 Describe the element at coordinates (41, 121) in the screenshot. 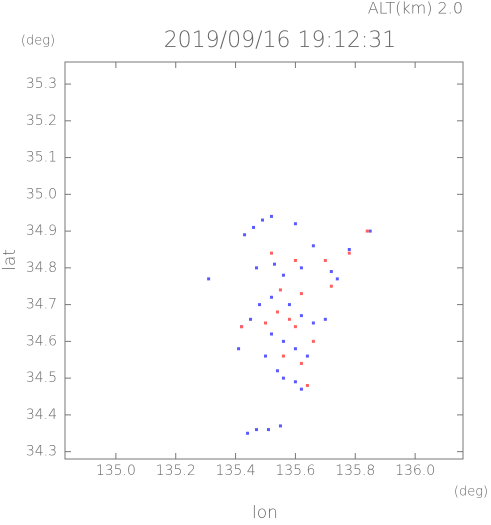

I see `y-tick-label: 35.2` at that location.